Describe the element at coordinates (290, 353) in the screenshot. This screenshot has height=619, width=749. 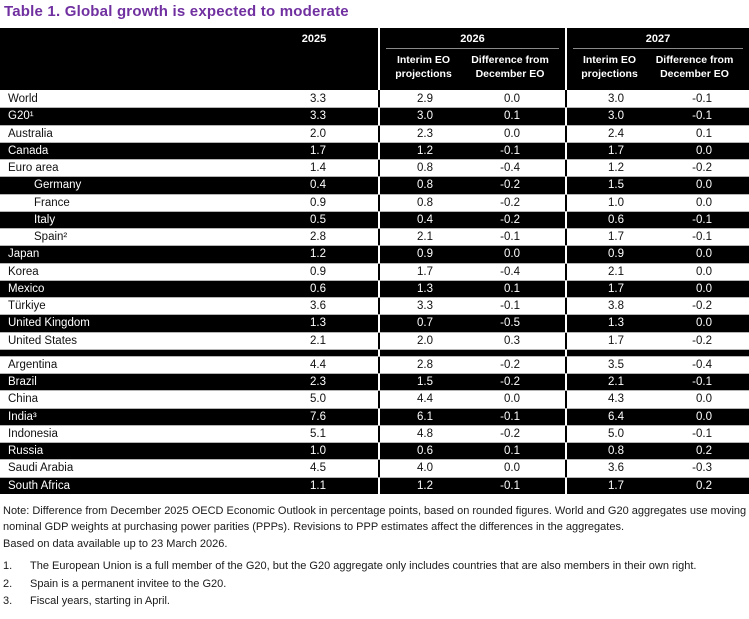
I see `value-2025` at that location.